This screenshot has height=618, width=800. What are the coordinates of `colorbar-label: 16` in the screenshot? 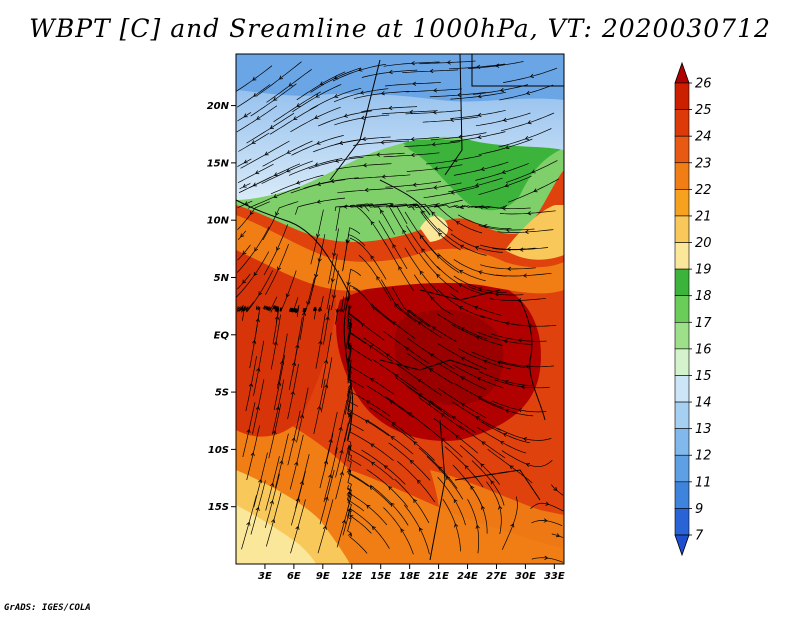 It's located at (703, 349).